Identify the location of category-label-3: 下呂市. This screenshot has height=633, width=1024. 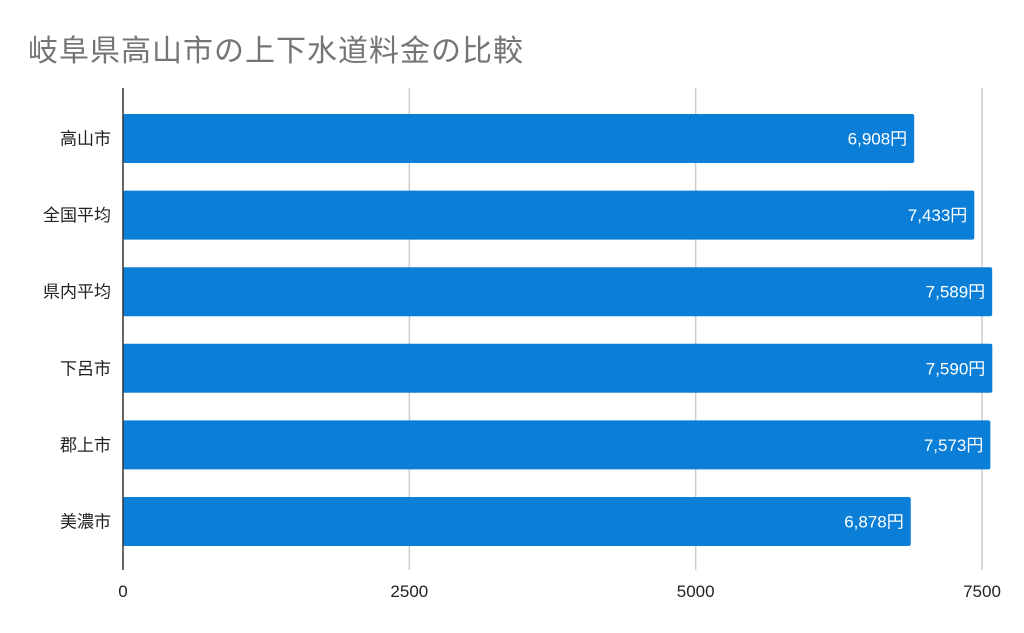
(85, 369).